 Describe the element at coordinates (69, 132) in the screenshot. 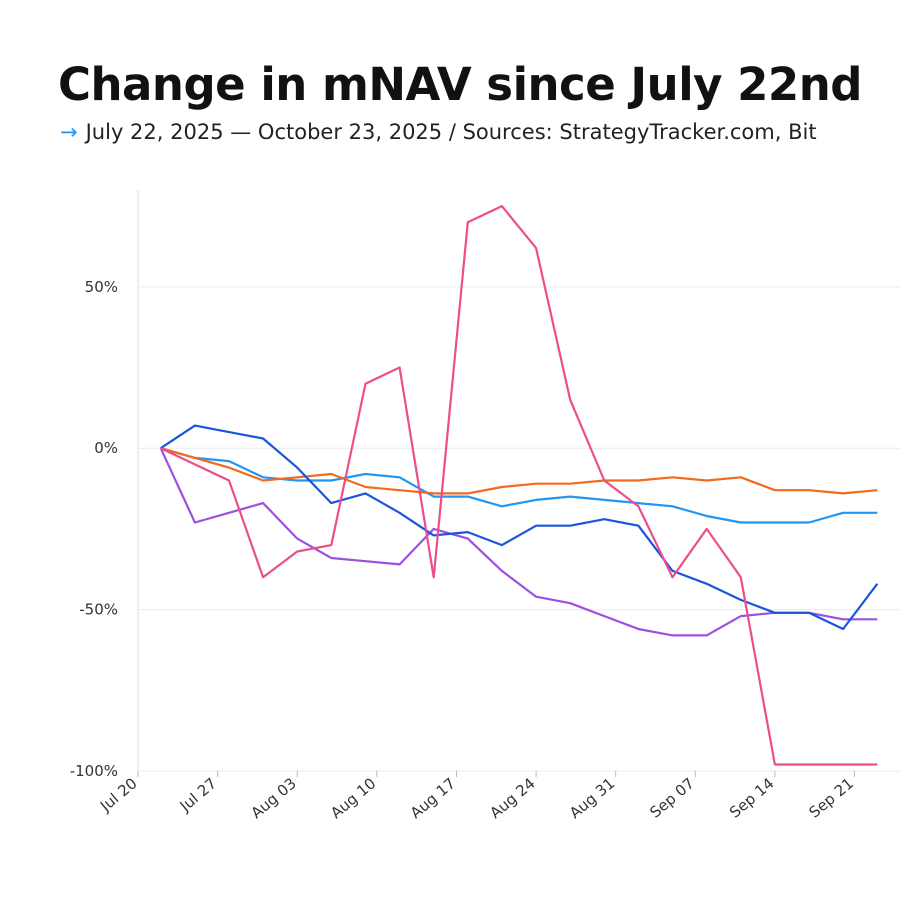

I see `arrow-icon: →` at that location.